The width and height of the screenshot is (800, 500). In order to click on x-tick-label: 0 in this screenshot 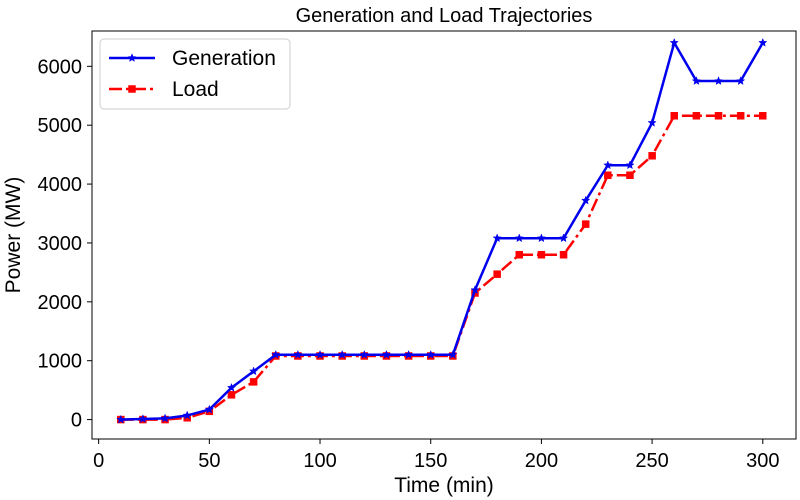, I will do `click(98, 461)`.